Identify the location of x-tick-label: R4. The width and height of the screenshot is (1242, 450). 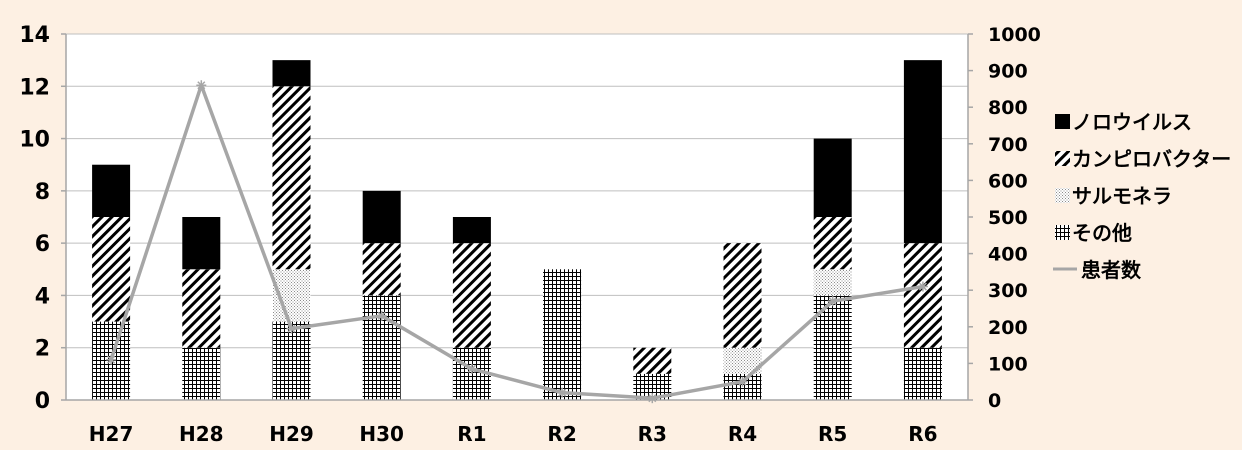
(742, 434).